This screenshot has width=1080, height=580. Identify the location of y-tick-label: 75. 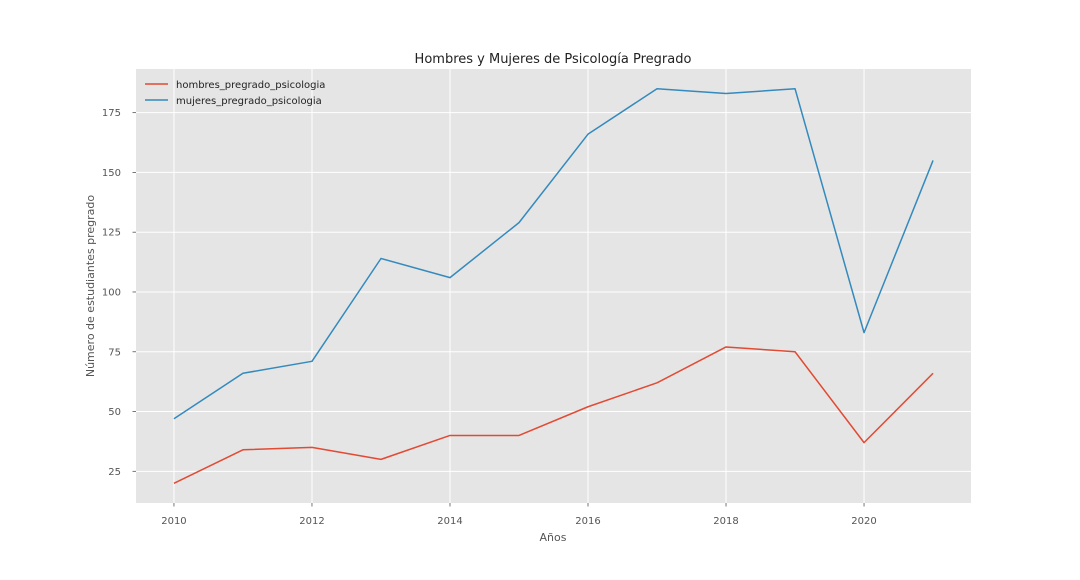
(114, 352).